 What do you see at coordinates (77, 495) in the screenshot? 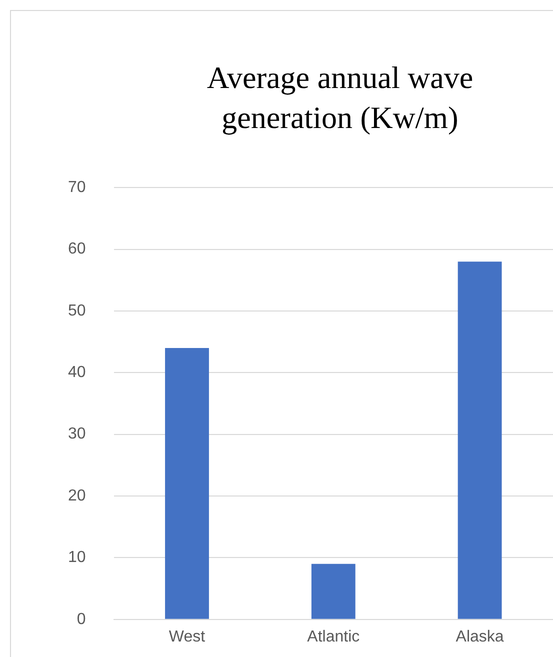
I see `y-tick-label: 20` at bounding box center [77, 495].